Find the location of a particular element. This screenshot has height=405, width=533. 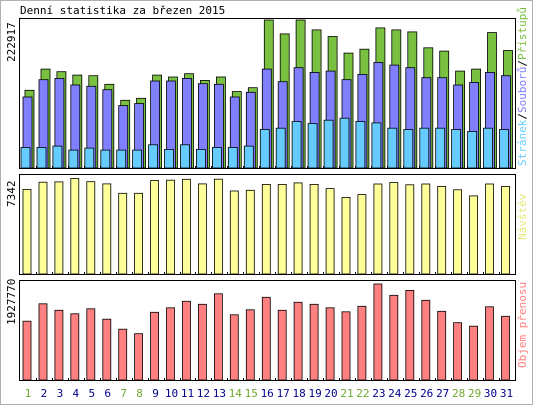

hits-bar-stránek-day-5 is located at coordinates (89, 158).